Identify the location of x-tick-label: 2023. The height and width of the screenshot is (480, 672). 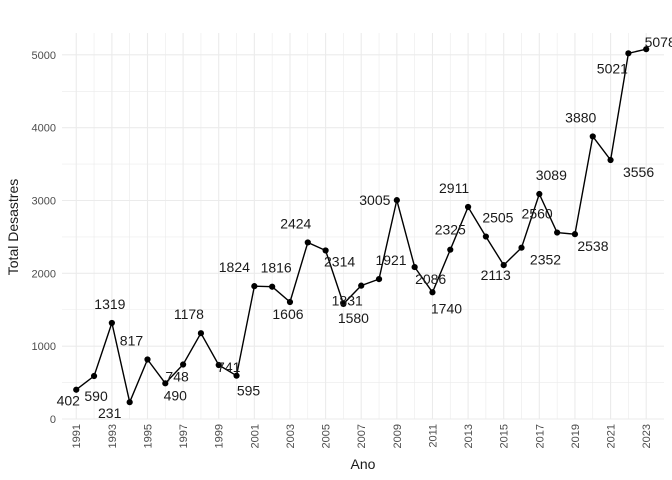
(647, 436).